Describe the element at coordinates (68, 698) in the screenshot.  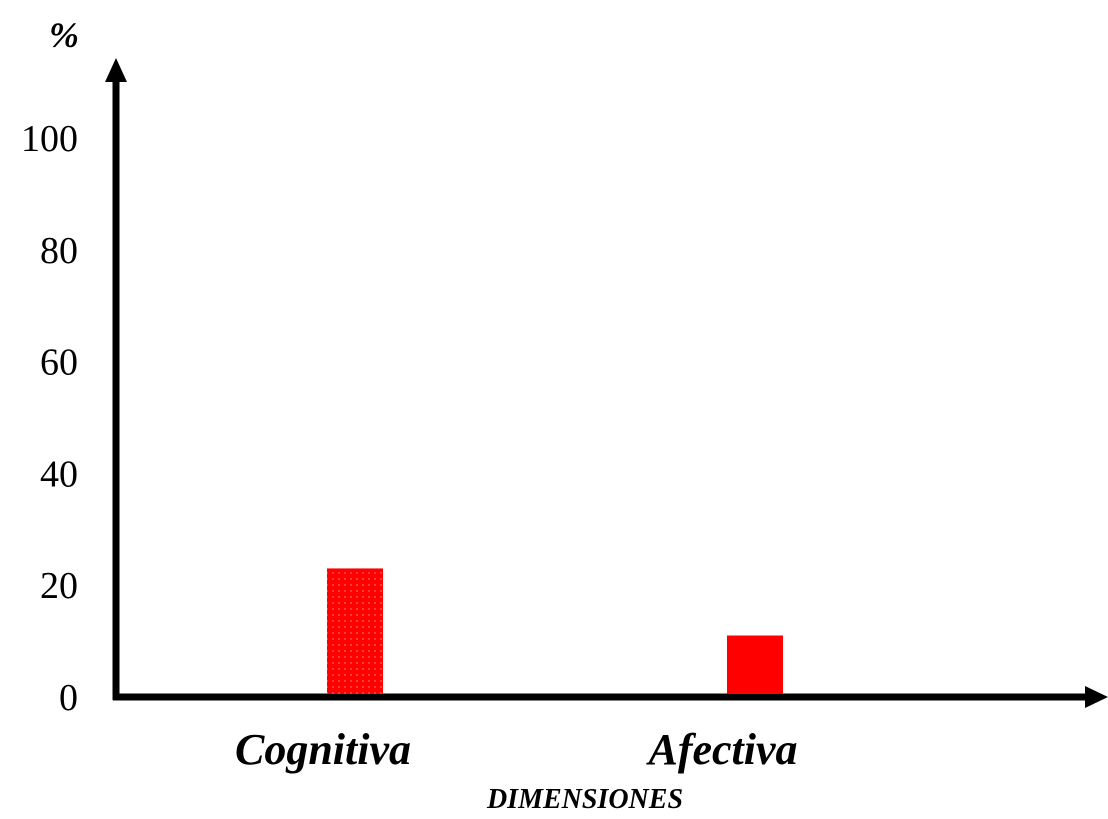
I see `y-tick-label: 0` at that location.